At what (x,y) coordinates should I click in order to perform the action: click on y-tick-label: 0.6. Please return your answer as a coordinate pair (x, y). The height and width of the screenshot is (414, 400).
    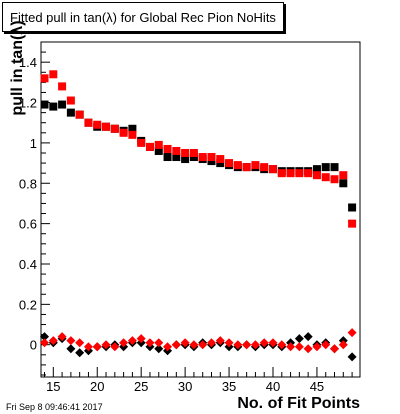
    Looking at the image, I should click on (28, 224).